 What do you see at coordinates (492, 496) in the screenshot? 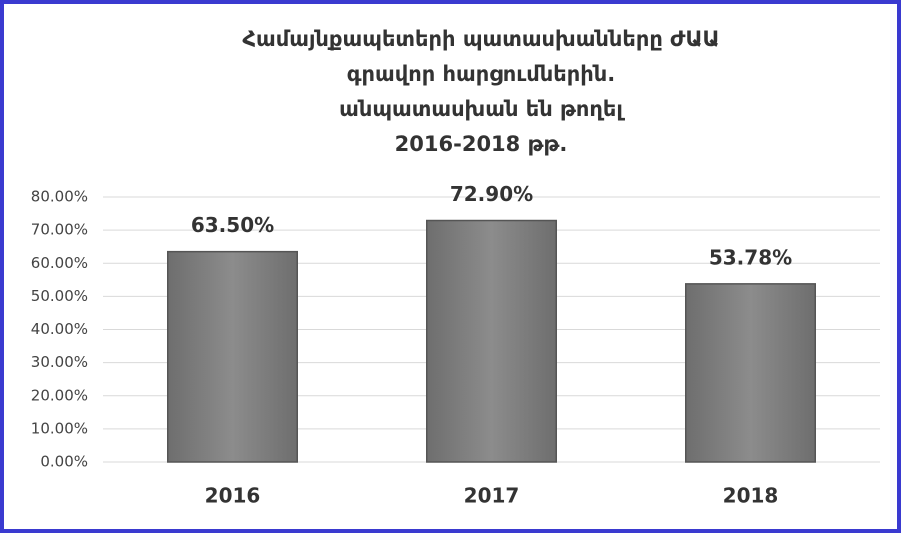
I see `x-tick-label: 2017` at bounding box center [492, 496].